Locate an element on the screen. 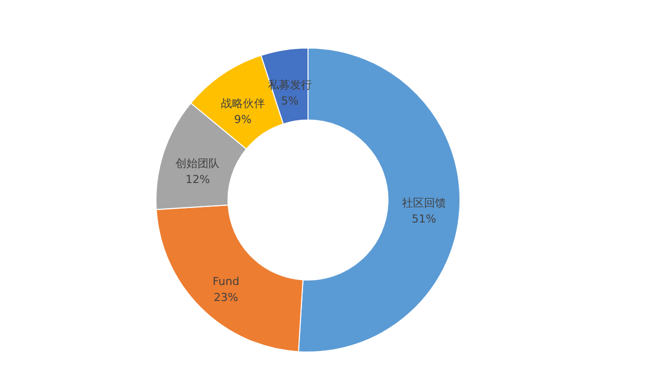  data-label: 5% is located at coordinates (290, 101).